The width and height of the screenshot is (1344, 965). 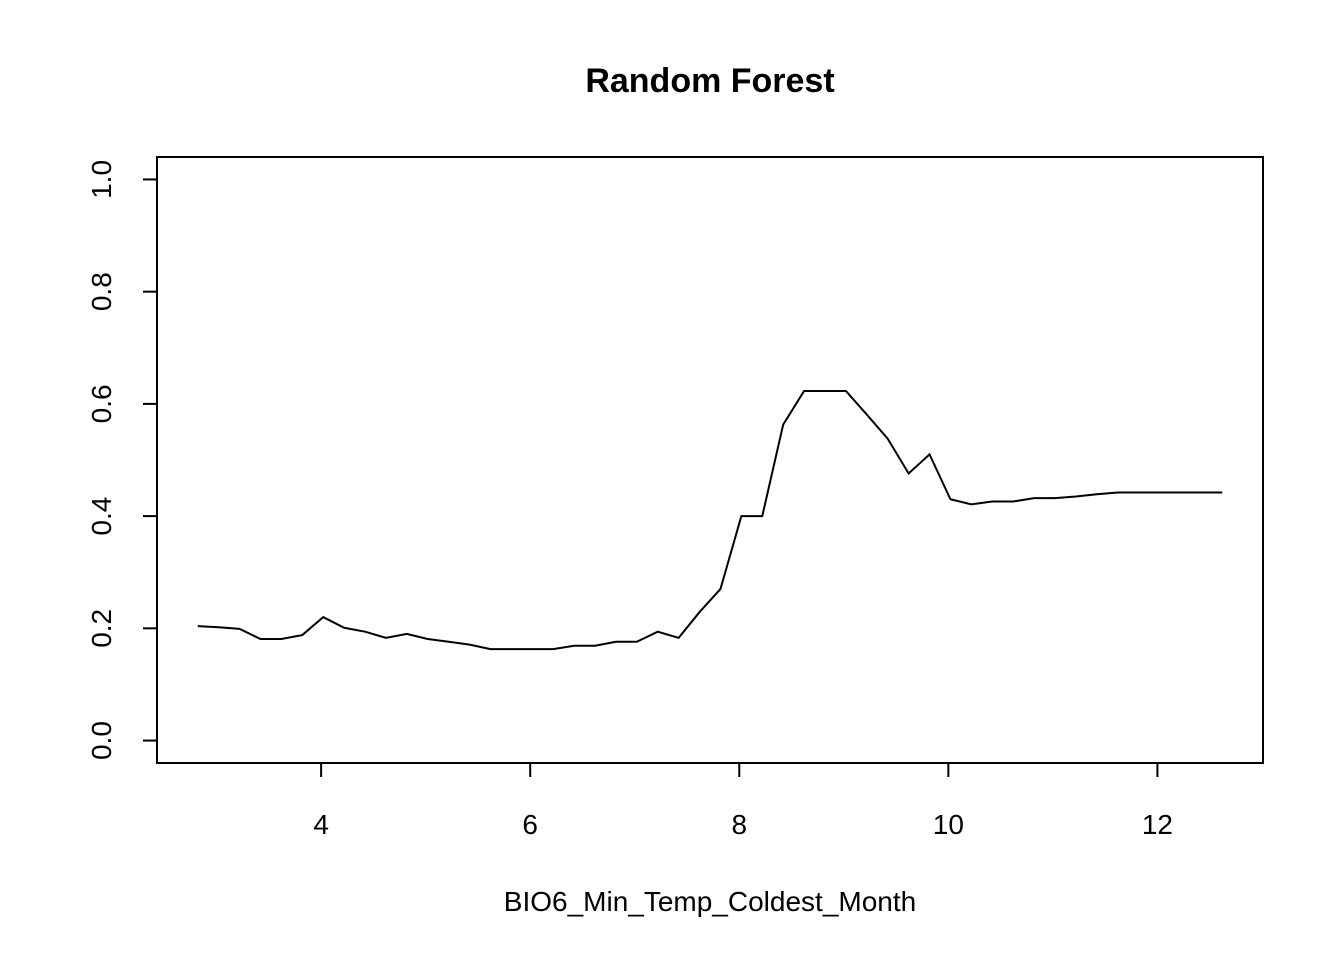 What do you see at coordinates (101, 516) in the screenshot?
I see `y-tick-label: 0.4` at bounding box center [101, 516].